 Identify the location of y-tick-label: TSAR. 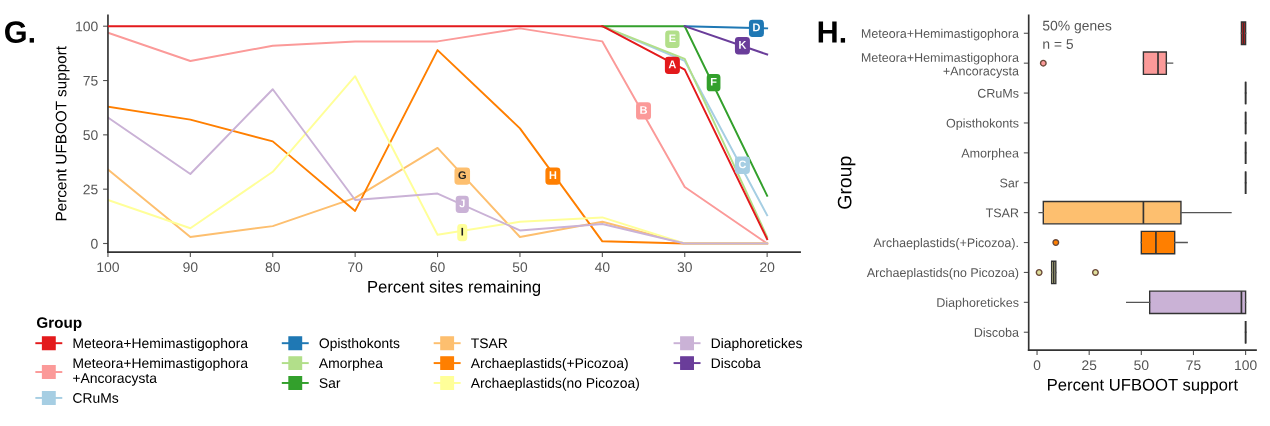
(1002, 213).